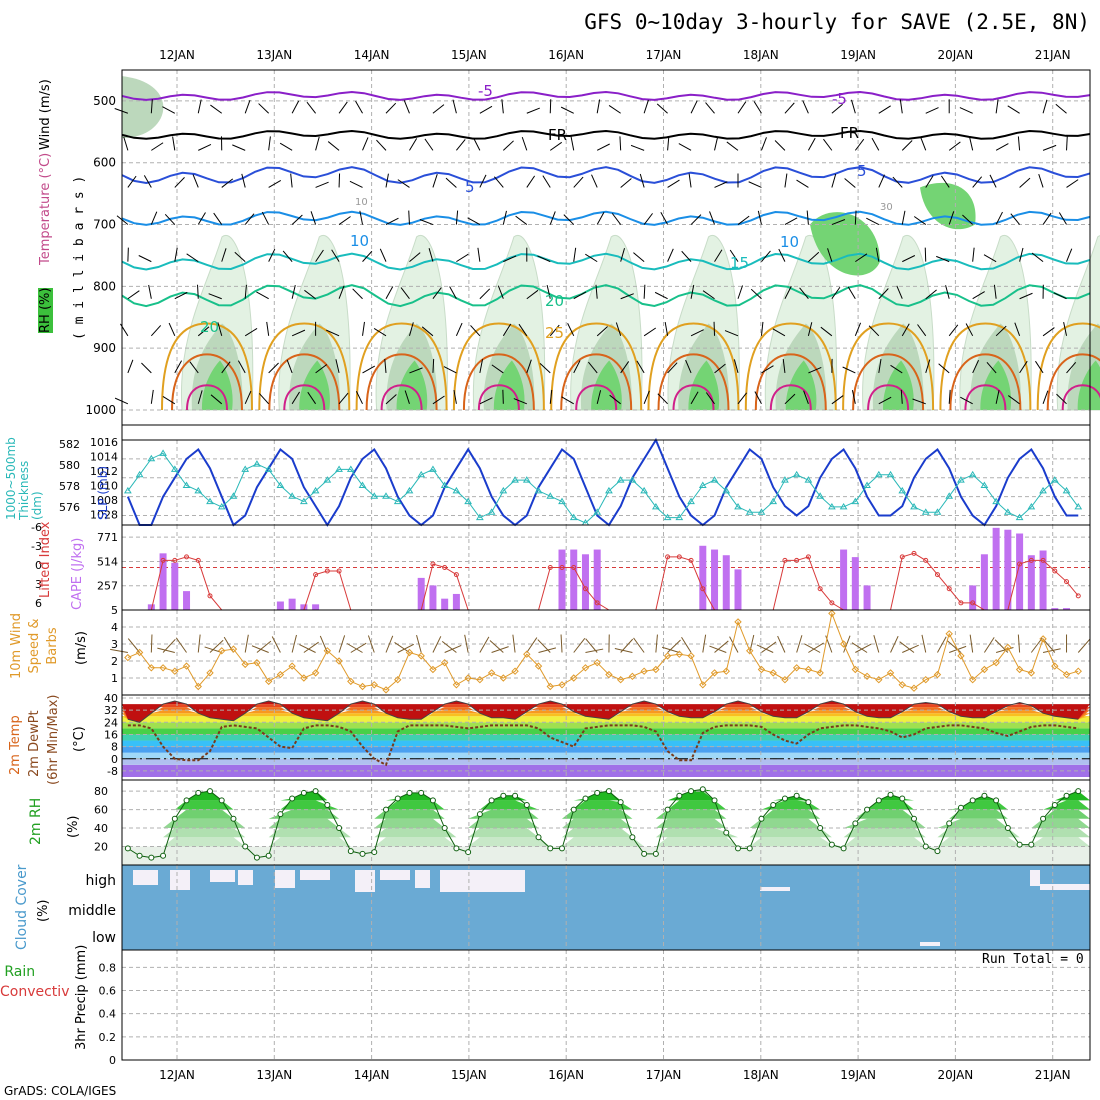 The width and height of the screenshot is (1100, 1100). What do you see at coordinates (606, 796) in the screenshot?
I see `rh-shade` at bounding box center [606, 796].